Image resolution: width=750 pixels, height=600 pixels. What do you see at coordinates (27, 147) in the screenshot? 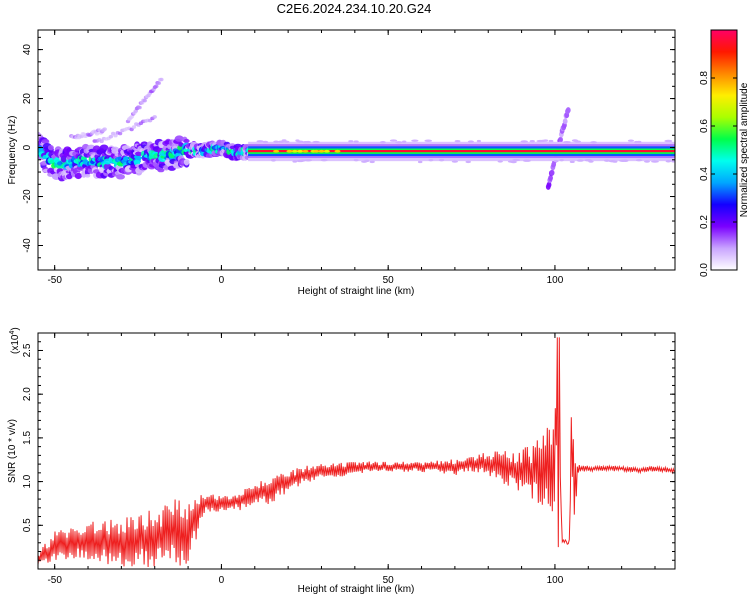
I see `spectrogram-y-tick-label: 0` at bounding box center [27, 147].